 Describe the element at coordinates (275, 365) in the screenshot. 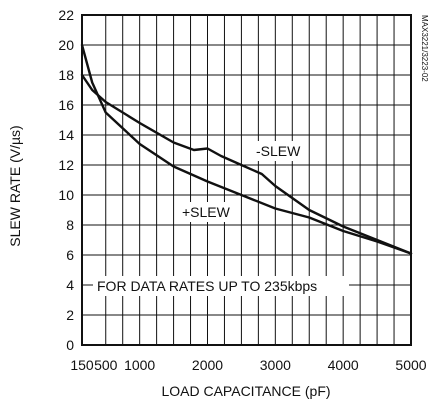

I see `x-tick-label: 3000` at that location.